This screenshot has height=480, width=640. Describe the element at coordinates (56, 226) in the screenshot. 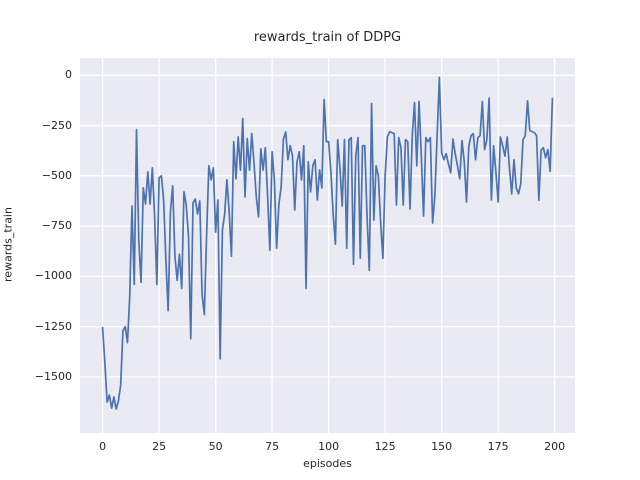

I see `y-tick-label: −750` at that location.